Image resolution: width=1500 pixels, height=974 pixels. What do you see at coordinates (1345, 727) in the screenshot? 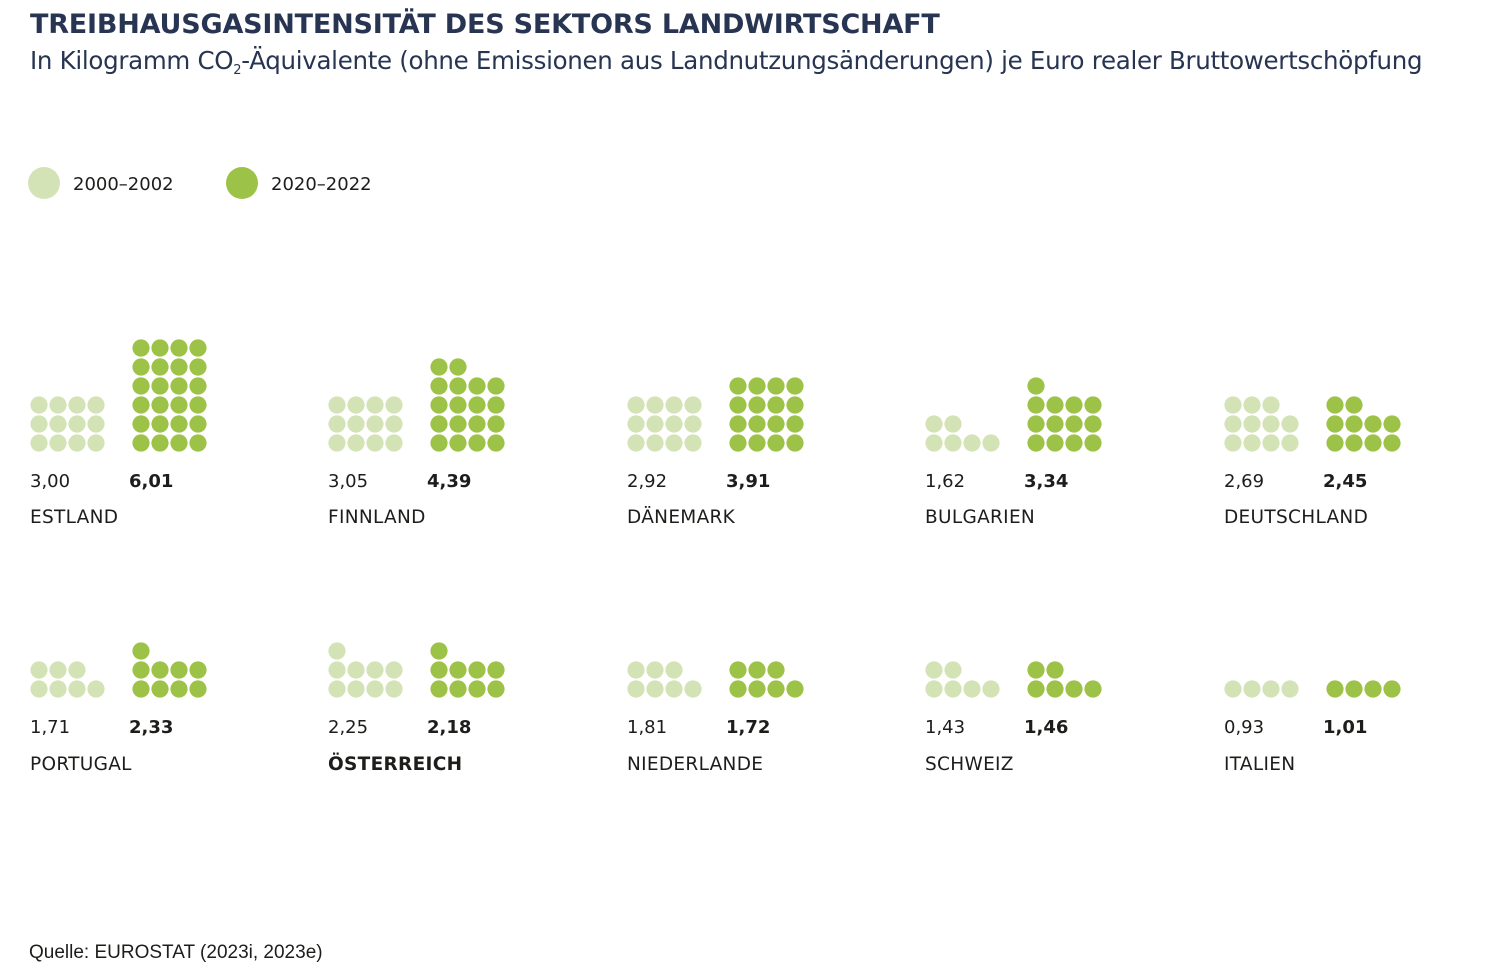
I see `italien-value-2020: 1,01` at bounding box center [1345, 727].